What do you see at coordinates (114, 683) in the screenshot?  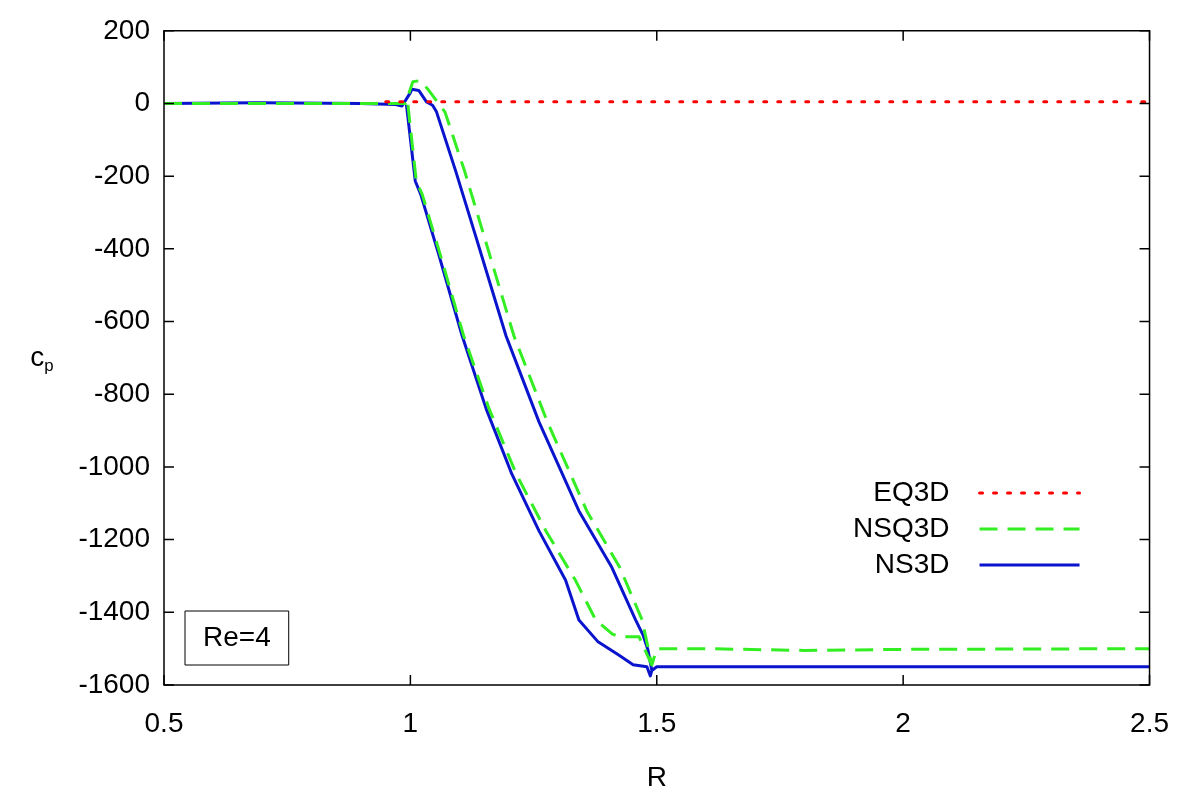 I see `y-tick-label: -1600` at bounding box center [114, 683].